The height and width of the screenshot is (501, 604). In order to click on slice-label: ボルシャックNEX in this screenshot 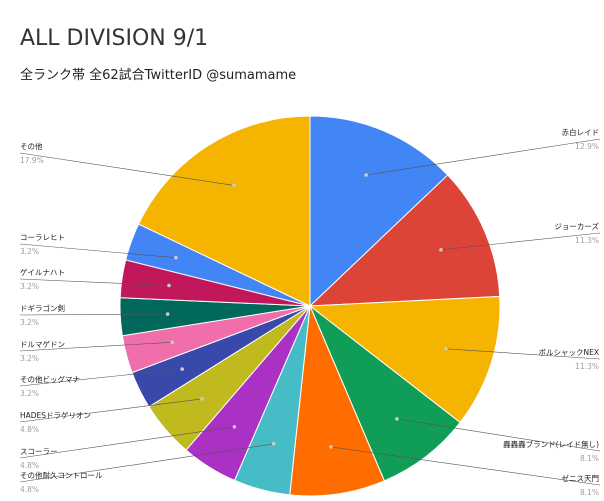, I will do `click(569, 352)`.